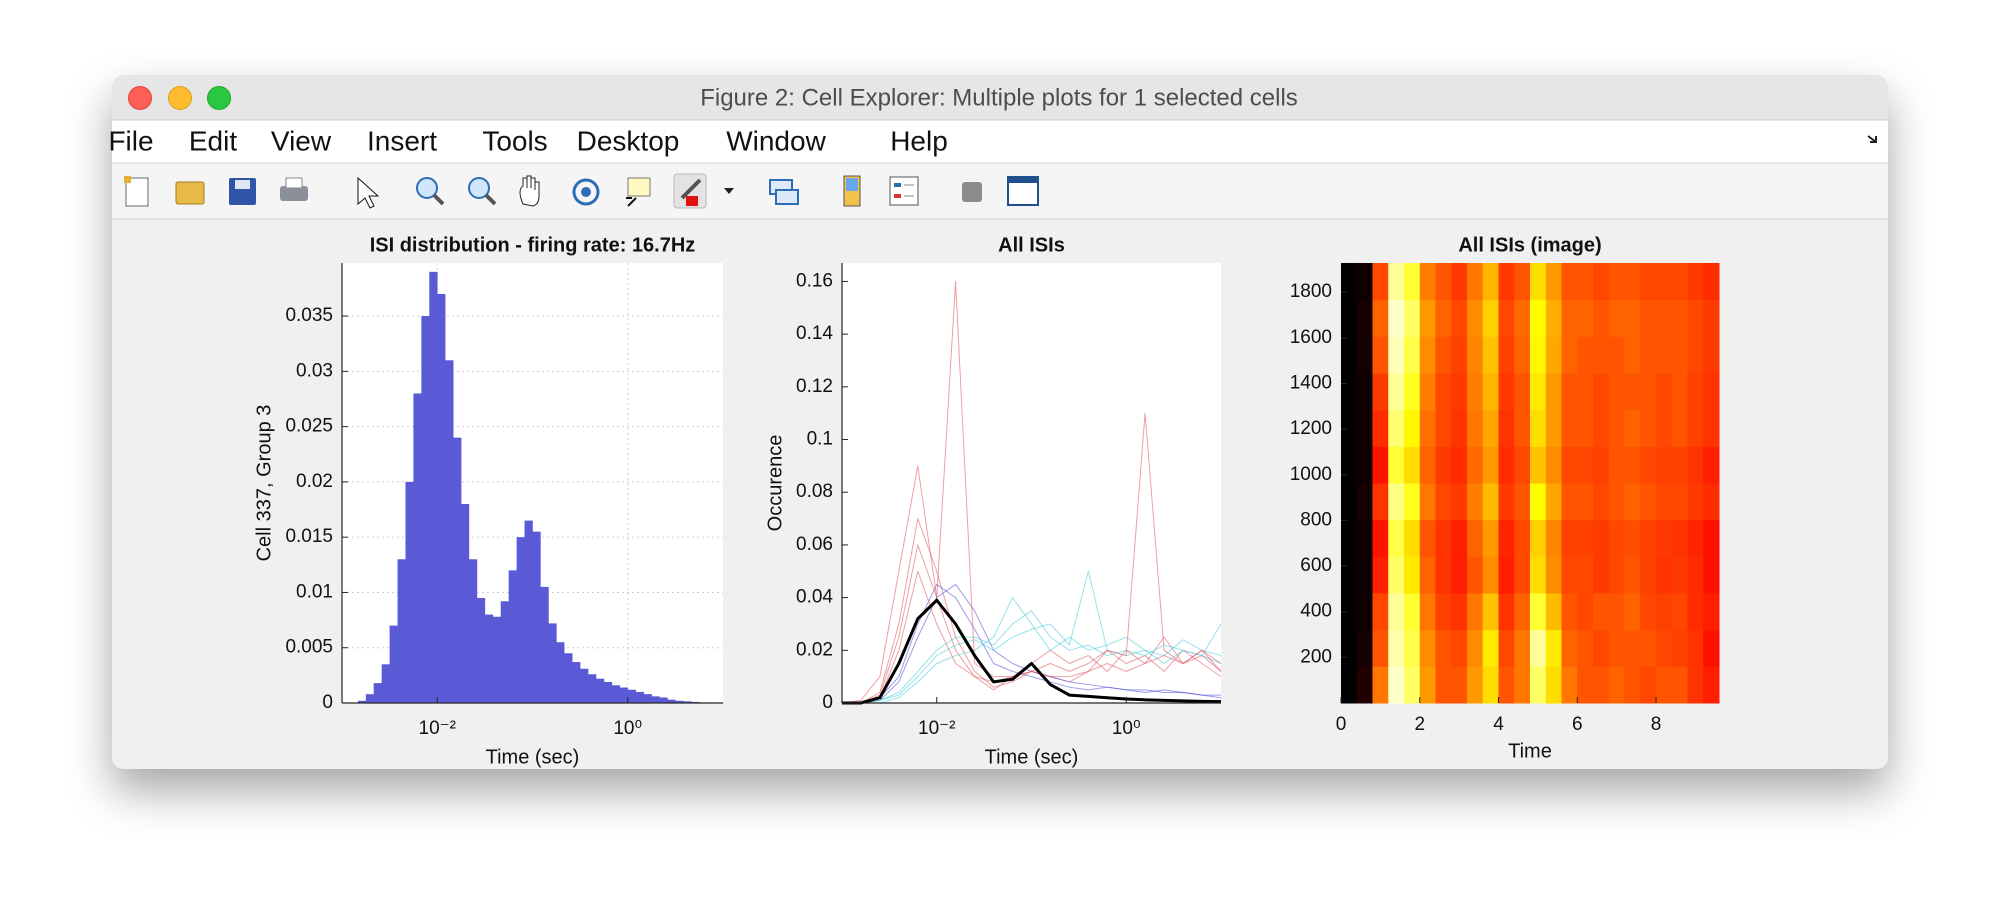 The height and width of the screenshot is (918, 2000). What do you see at coordinates (1316, 565) in the screenshot?
I see `y-tick-label: 600` at bounding box center [1316, 565].